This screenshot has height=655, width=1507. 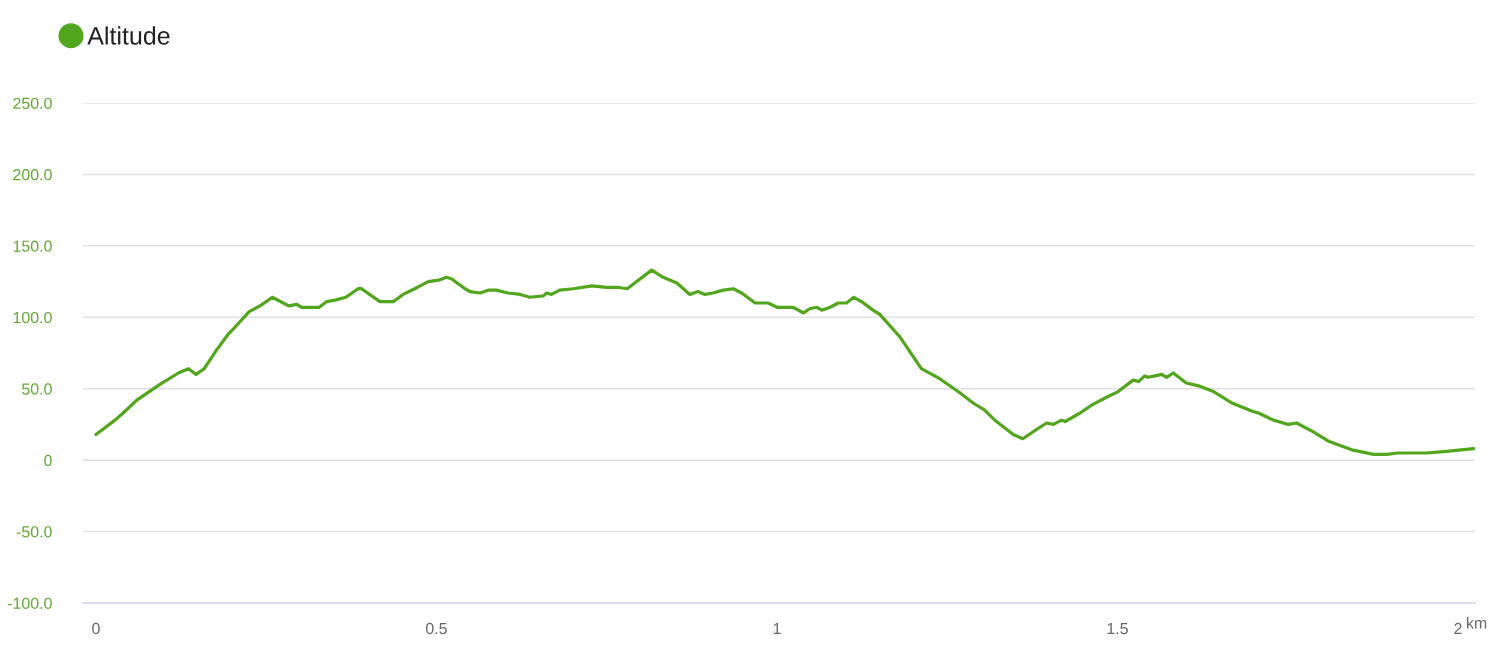 I want to click on y-tick-label: 200.0, so click(x=32, y=175).